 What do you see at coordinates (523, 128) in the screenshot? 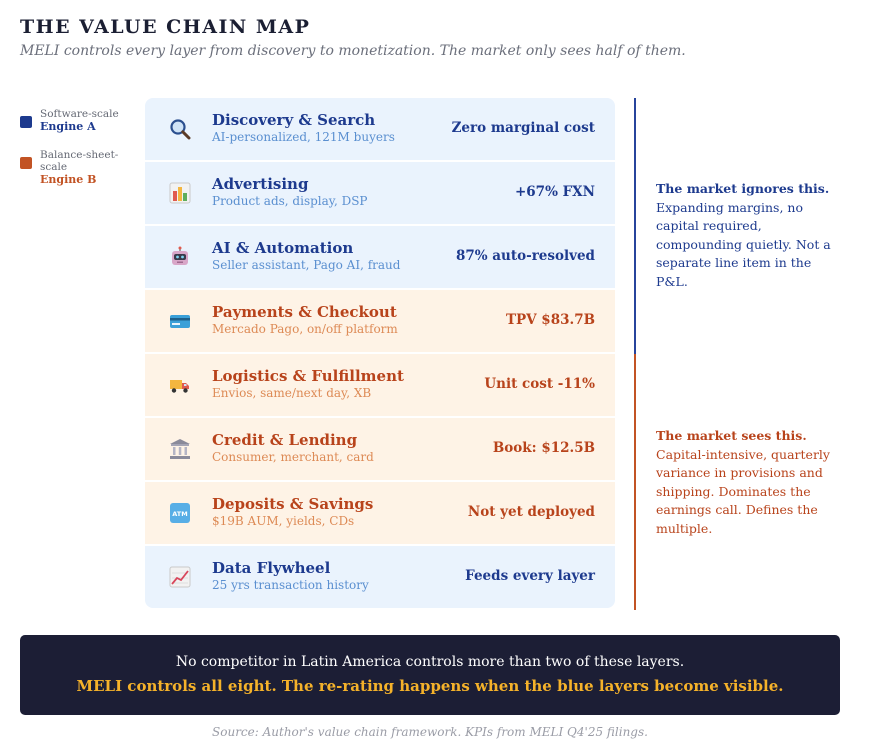
I see `layer-kpi: Zero marginal cost` at bounding box center [523, 128].